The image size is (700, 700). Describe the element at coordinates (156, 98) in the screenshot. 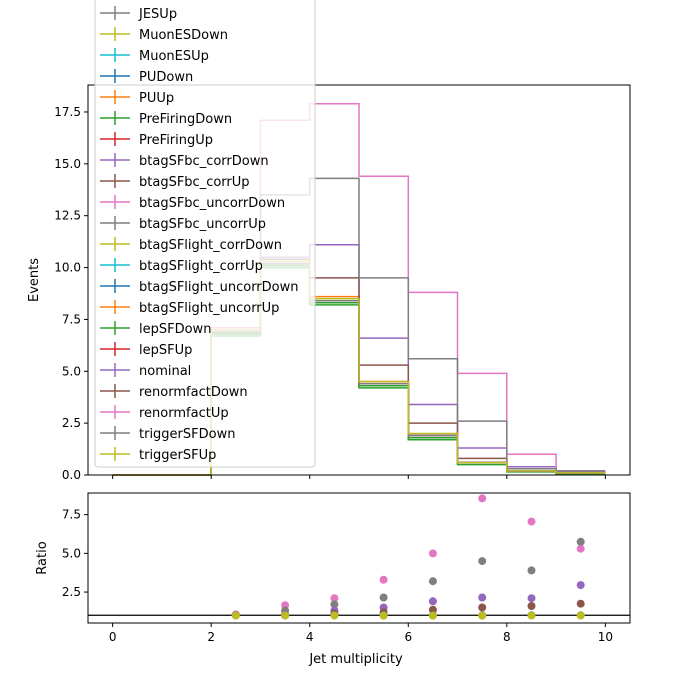

I see `legend-label-PUUp: PUUp` at that location.